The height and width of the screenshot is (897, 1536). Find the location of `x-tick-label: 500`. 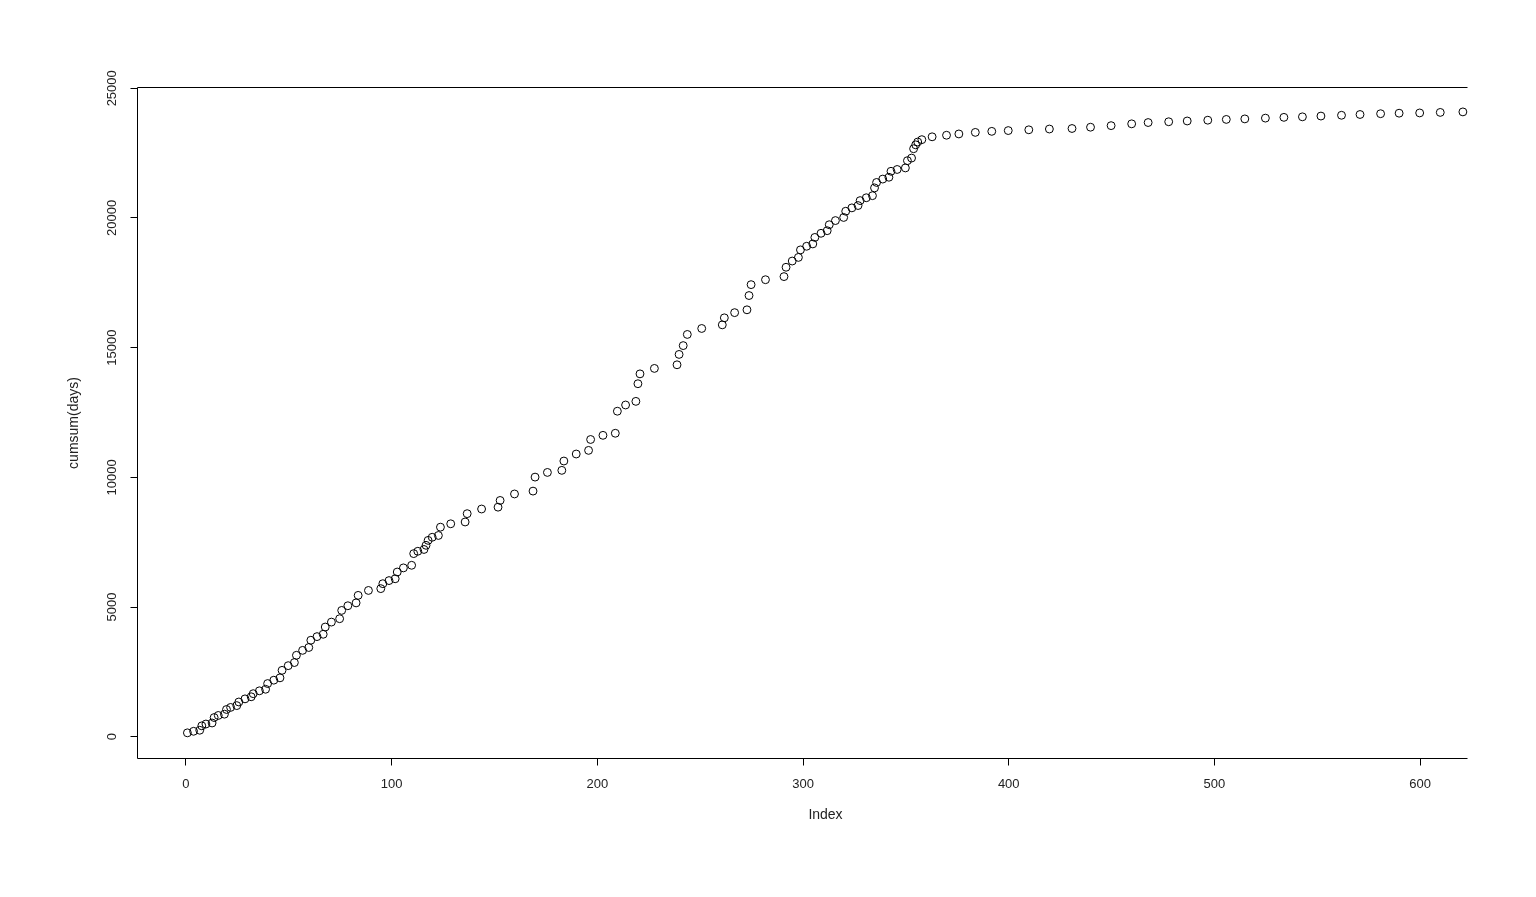

x-tick-label: 500 is located at coordinates (1214, 783).